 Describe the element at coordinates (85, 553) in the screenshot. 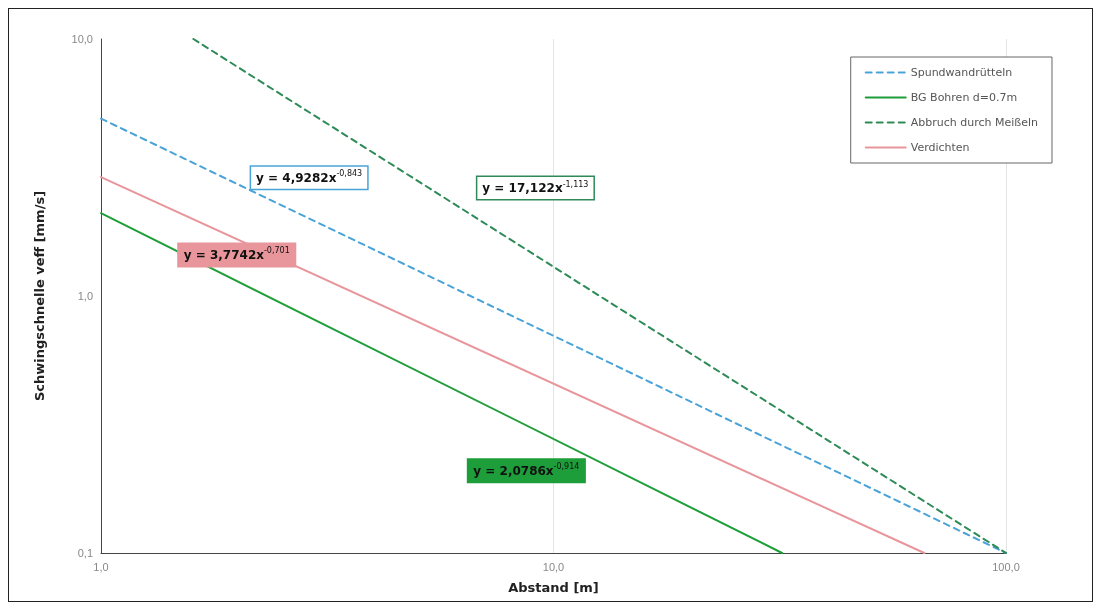

I see `y-tick-label: 0,1` at that location.